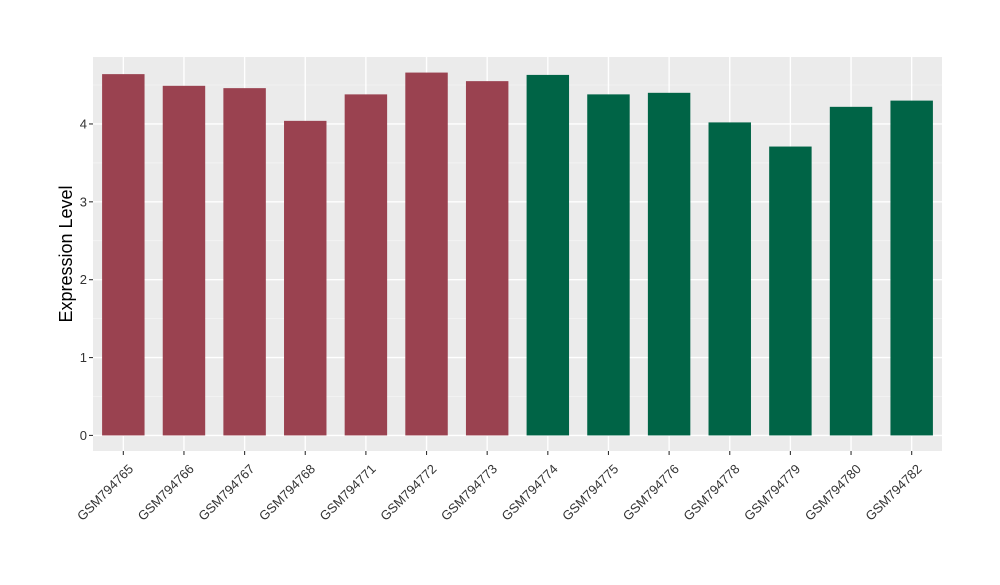 This screenshot has height=585, width=1000. What do you see at coordinates (590, 492) in the screenshot?
I see `x-tick-label: GSM794775` at bounding box center [590, 492].